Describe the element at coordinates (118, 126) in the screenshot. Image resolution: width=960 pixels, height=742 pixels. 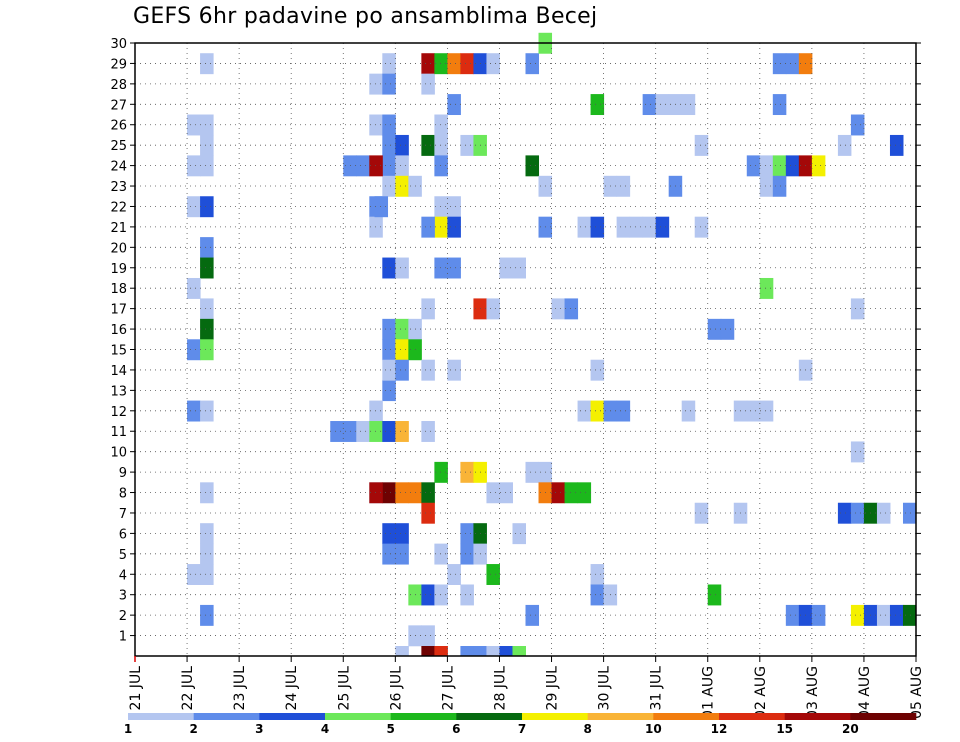
I see `y-tick-label: 26` at that location.